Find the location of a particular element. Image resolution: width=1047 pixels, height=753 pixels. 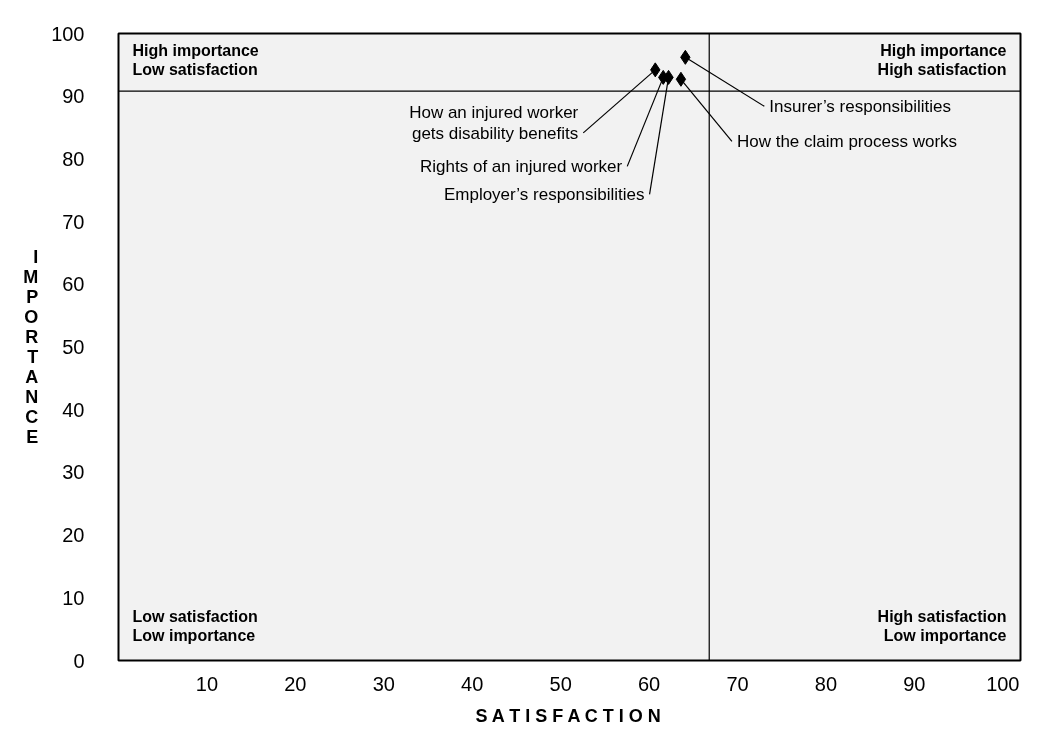

annotation: High importance Low satisfaction is located at coordinates (195, 60).